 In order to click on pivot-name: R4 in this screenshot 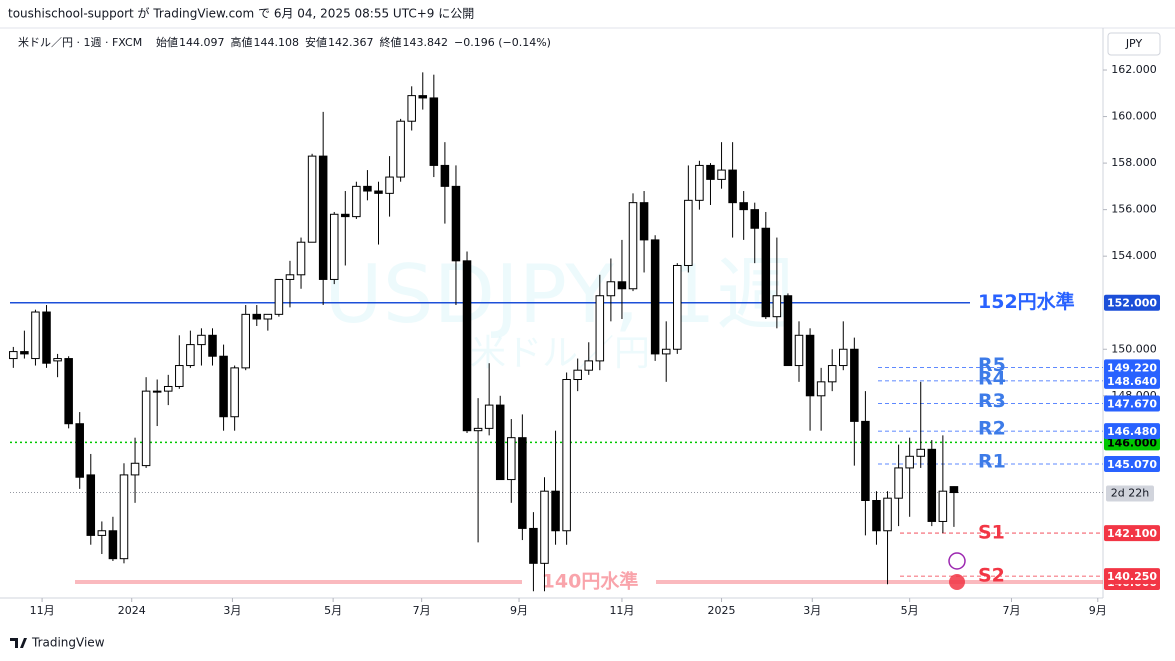, I will do `click(992, 378)`.